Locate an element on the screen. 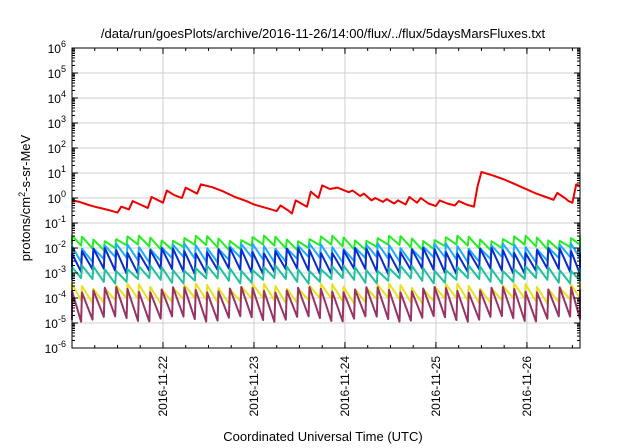 The height and width of the screenshot is (448, 640). y-tick-label: 10¹ is located at coordinates (57, 172).